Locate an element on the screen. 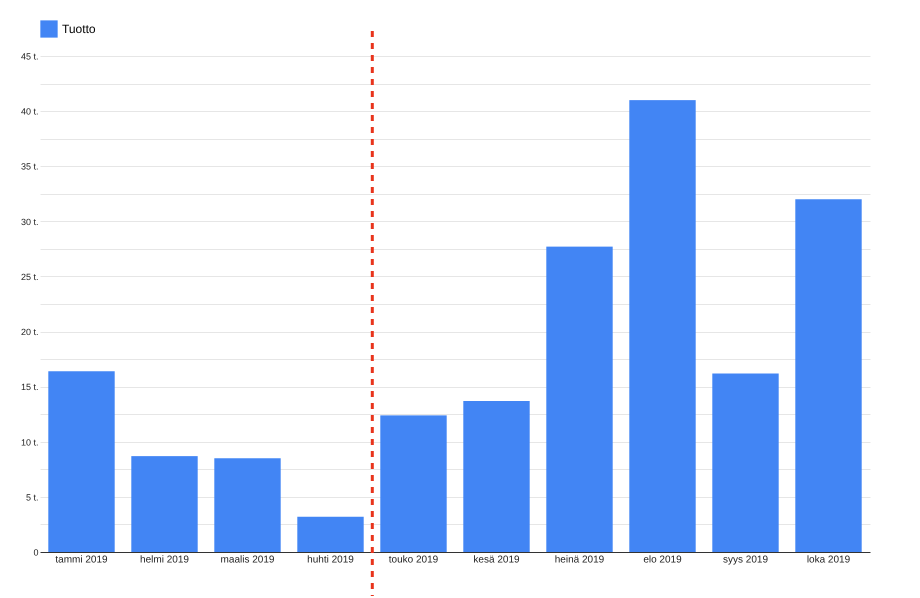 This screenshot has width=920, height=598. y-tick-label: 40 t. is located at coordinates (29, 111).